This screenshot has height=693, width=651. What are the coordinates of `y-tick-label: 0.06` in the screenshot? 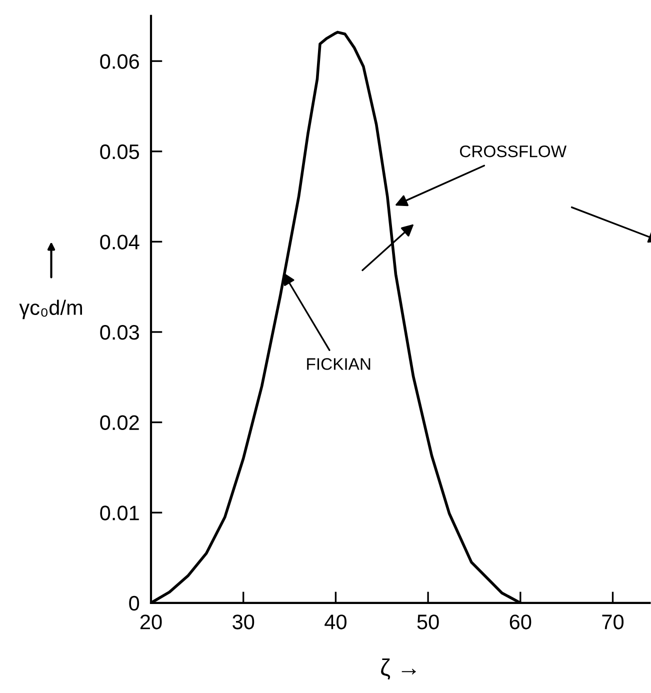 It's located at (119, 61).